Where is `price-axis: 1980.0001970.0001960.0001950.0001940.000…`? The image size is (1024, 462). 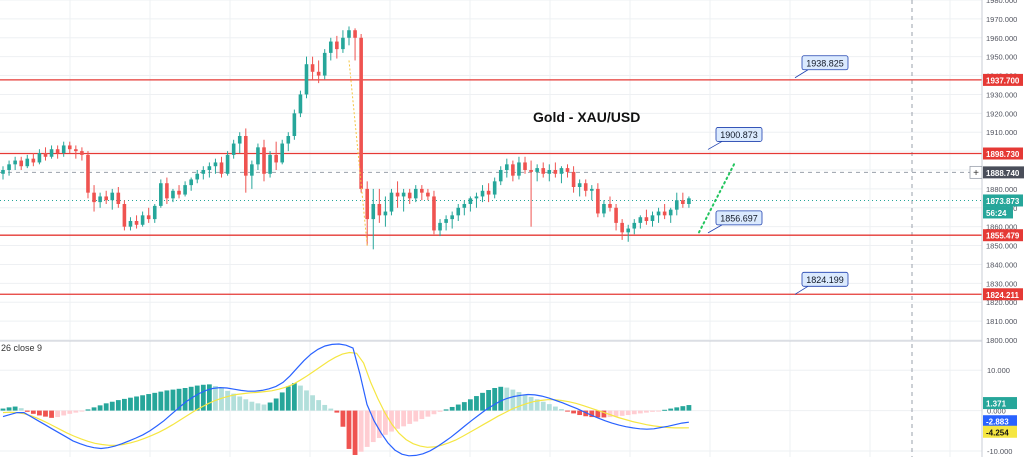 price-axis: 1980.0001970.0001960.0001950.0001940.000… is located at coordinates (996, 228).